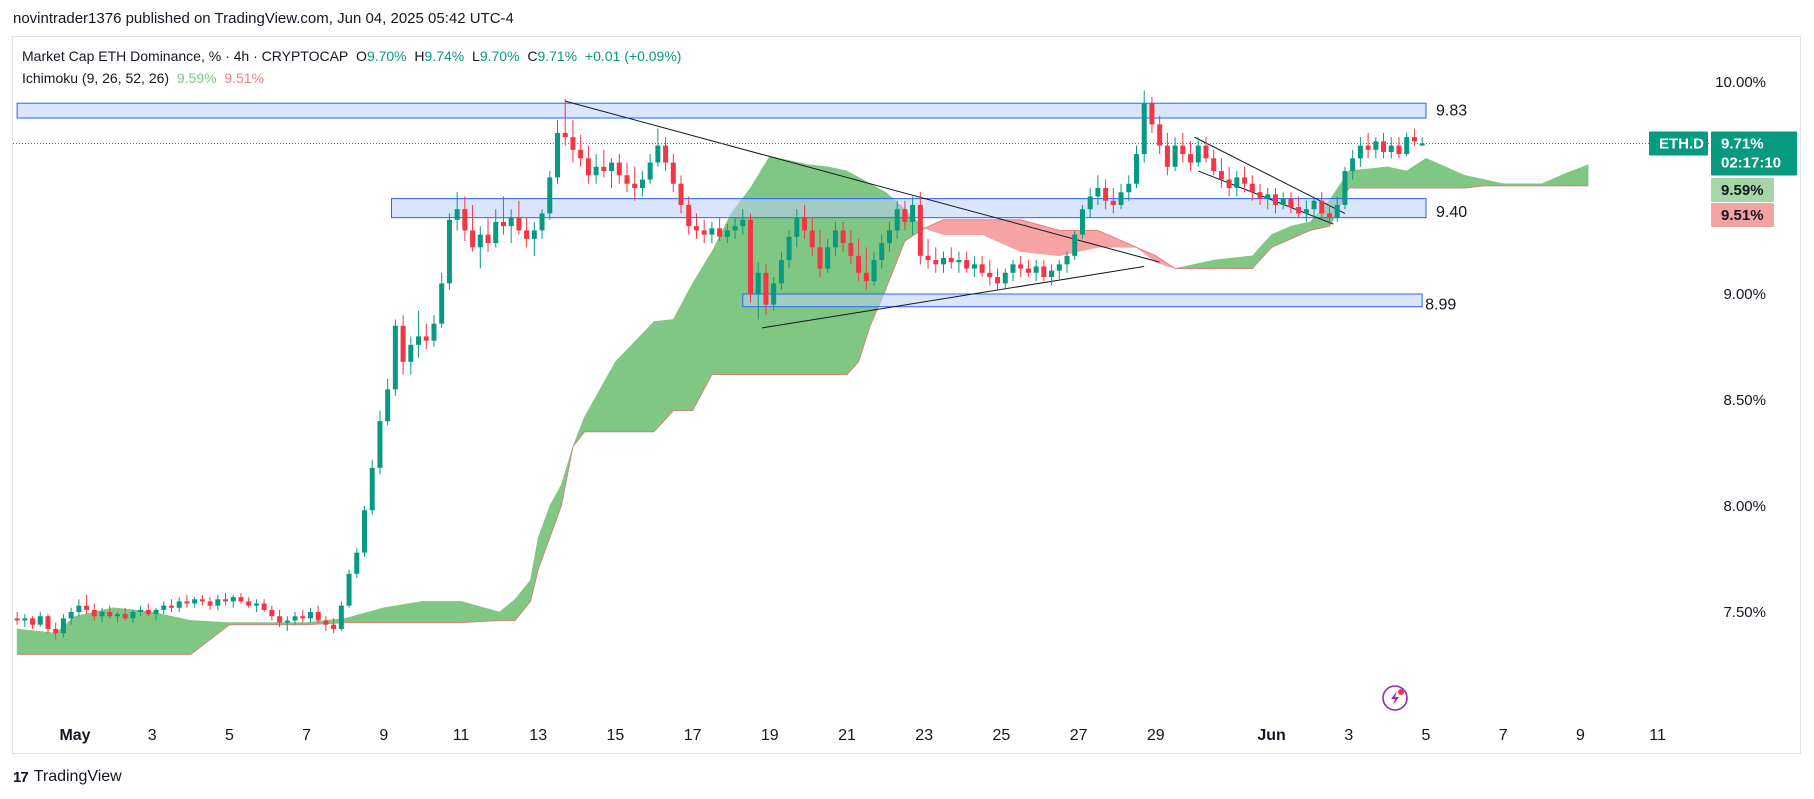  I want to click on open-value: 9.70%, so click(386, 56).